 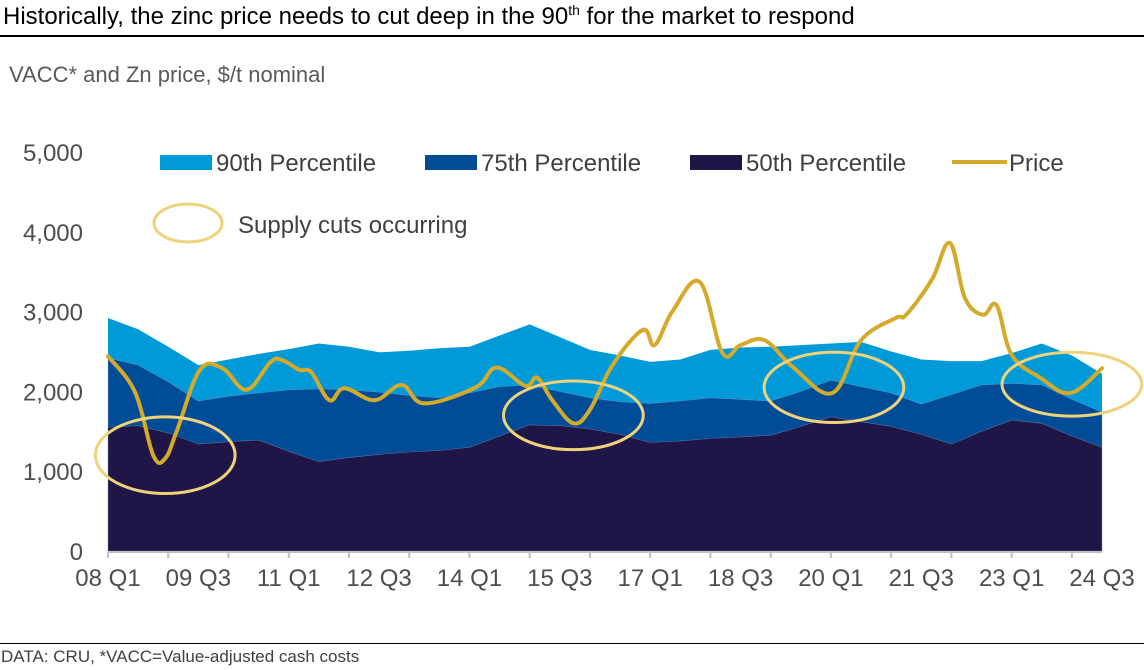 What do you see at coordinates (107, 578) in the screenshot?
I see `x-tick-label: 08 Q1` at bounding box center [107, 578].